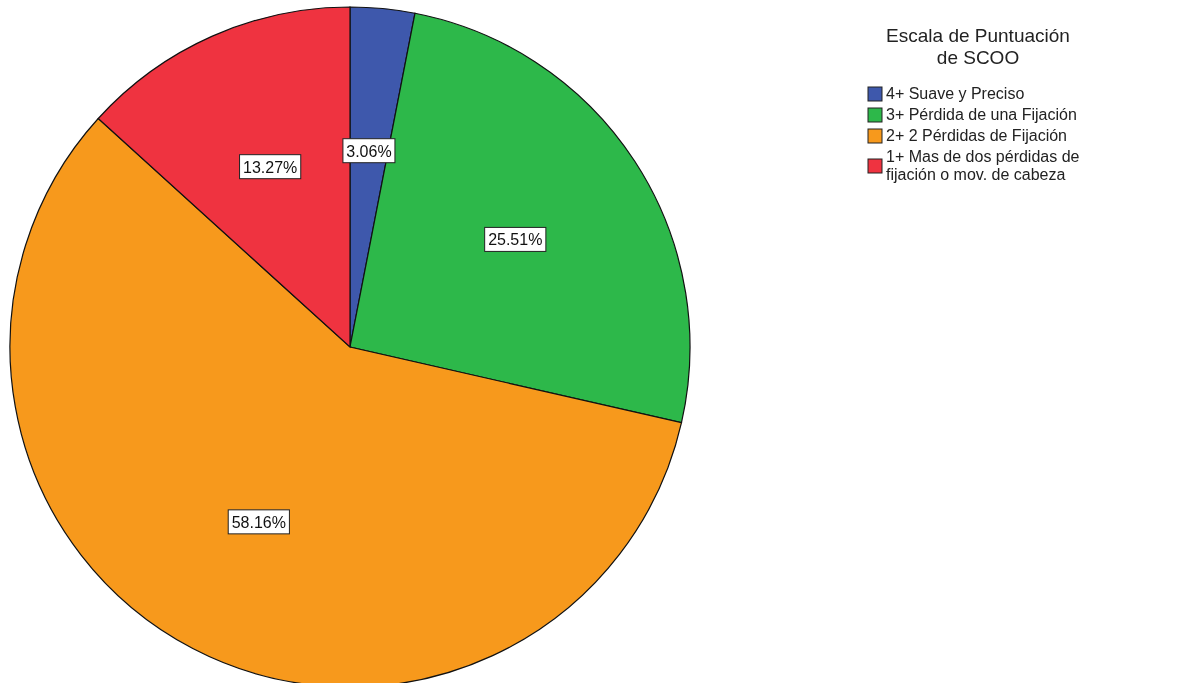 The image size is (1199, 683). What do you see at coordinates (981, 114) in the screenshot?
I see `legend-label: 3+ Pérdida de una Fijación` at bounding box center [981, 114].